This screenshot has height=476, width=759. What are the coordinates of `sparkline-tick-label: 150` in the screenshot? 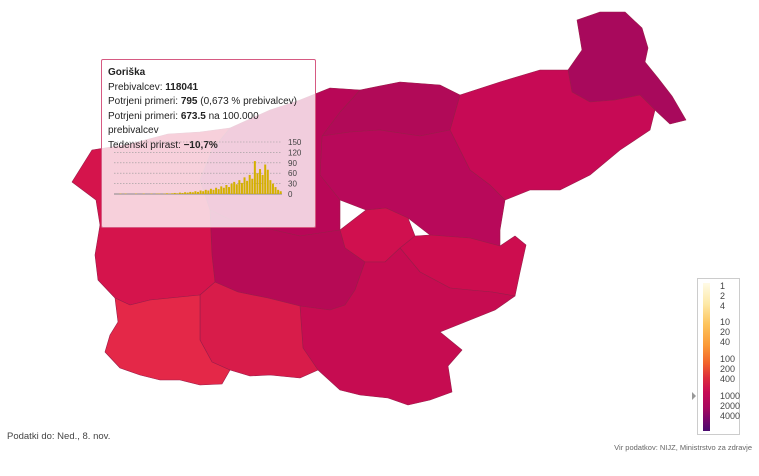 It's located at (295, 142).